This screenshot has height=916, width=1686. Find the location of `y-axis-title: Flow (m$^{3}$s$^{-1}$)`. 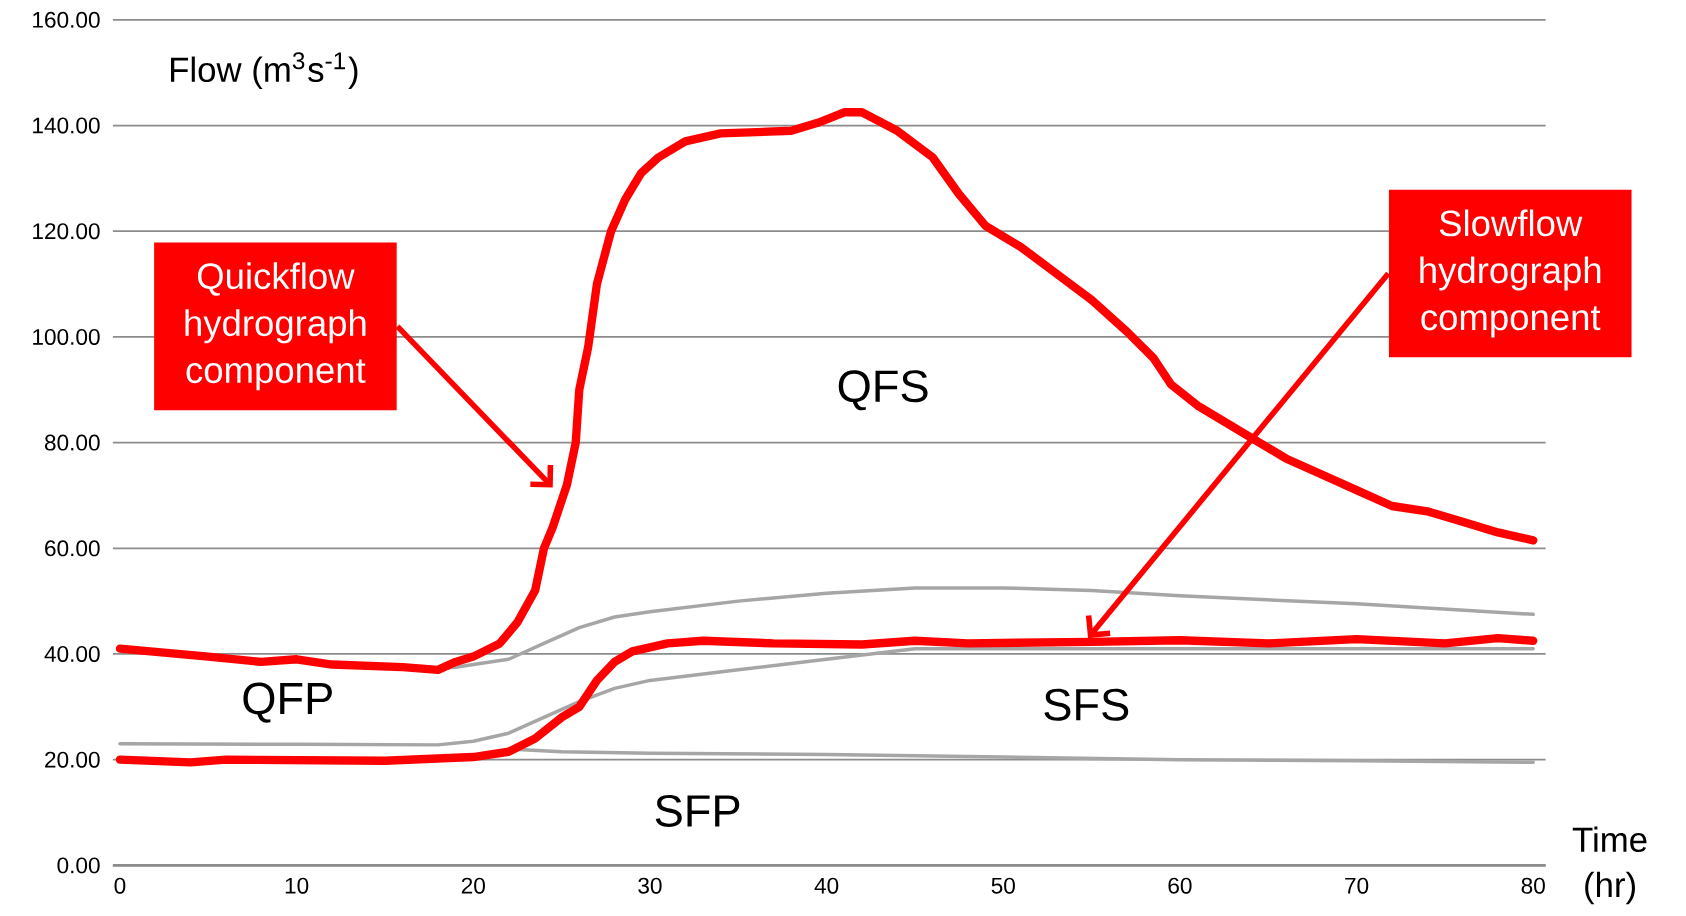

y-axis-title: Flow (m$^{3}$s$^{-1}$) is located at coordinates (264, 71).